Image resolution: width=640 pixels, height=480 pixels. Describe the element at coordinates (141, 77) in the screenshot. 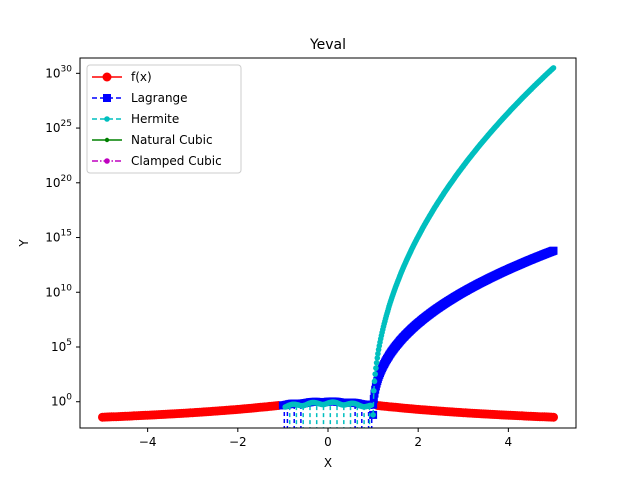

I see `legend-label: f(x)` at that location.